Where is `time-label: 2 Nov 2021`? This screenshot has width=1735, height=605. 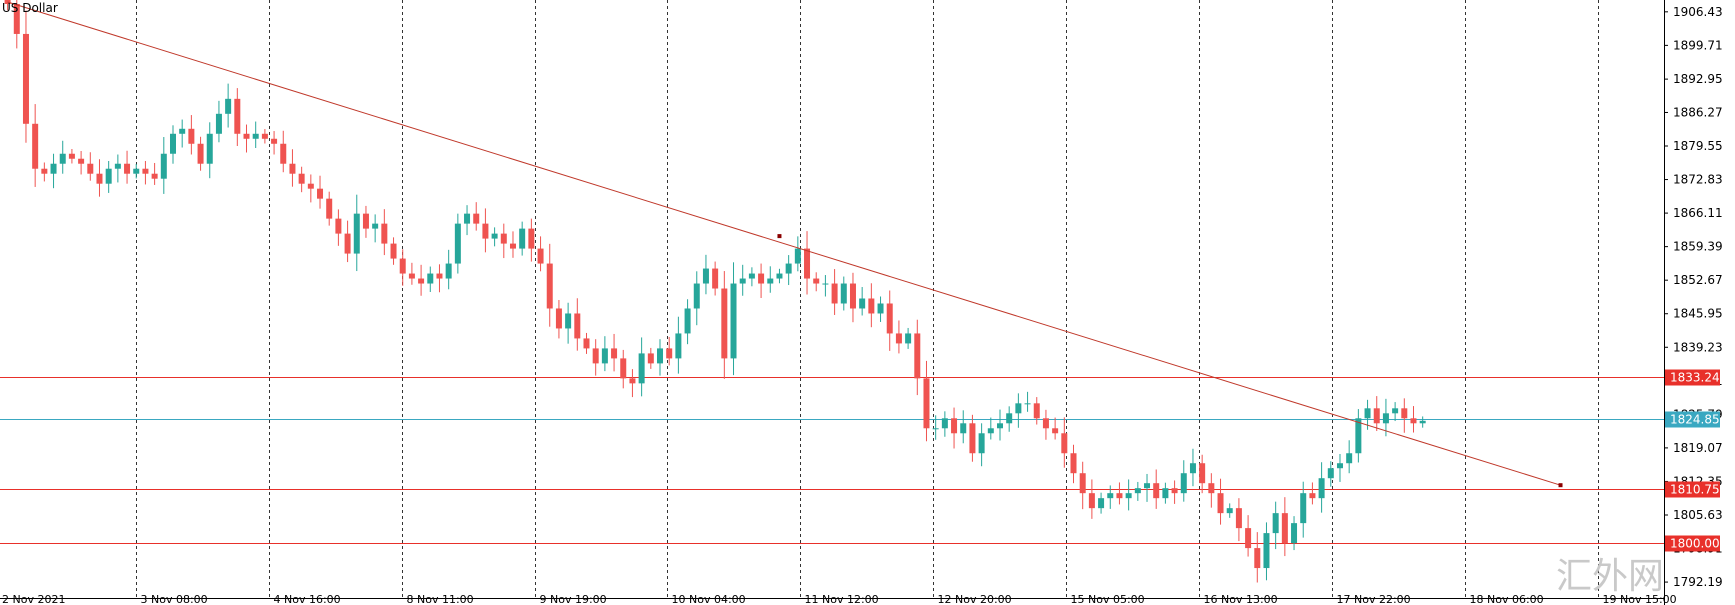 time-label: 2 Nov 2021 is located at coordinates (33, 599).